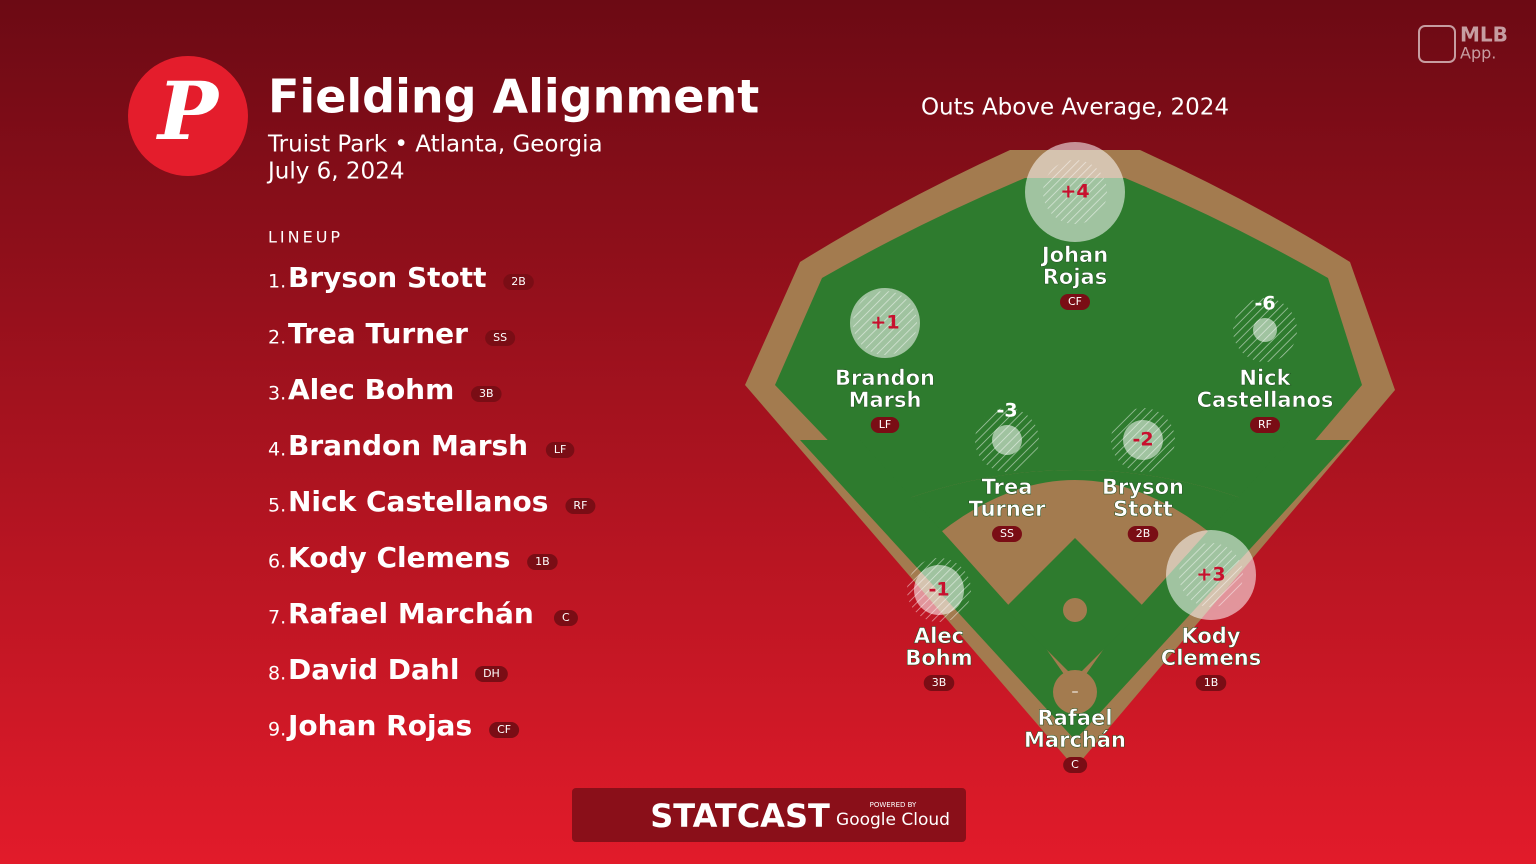 The image size is (1536, 868). Describe the element at coordinates (373, 669) in the screenshot. I see `lineup-name: David Dahl` at that location.